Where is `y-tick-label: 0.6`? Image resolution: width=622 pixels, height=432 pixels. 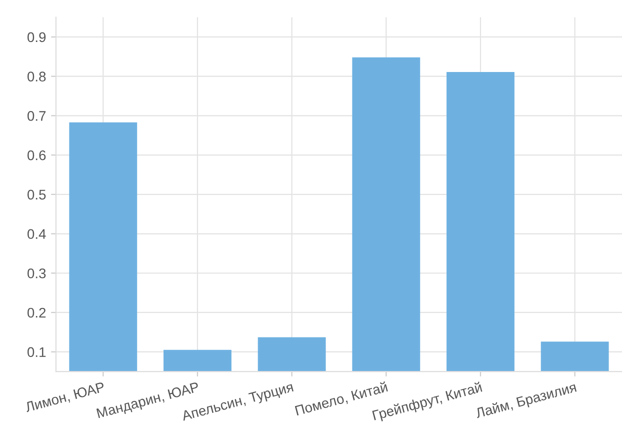 y-tick-label: 0.6 is located at coordinates (36, 155).